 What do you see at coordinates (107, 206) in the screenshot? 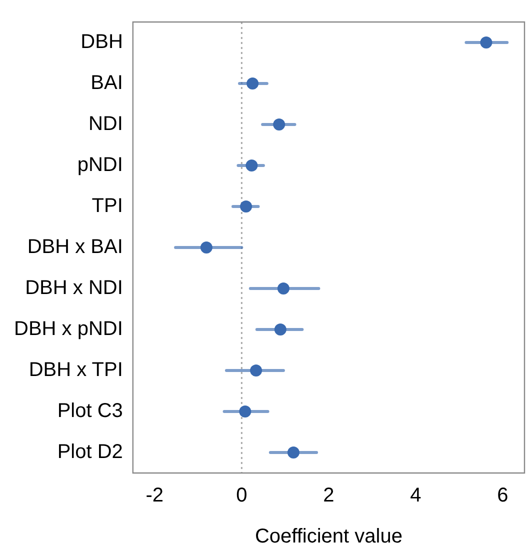
I see `y-tick-label: TPI` at bounding box center [107, 206].